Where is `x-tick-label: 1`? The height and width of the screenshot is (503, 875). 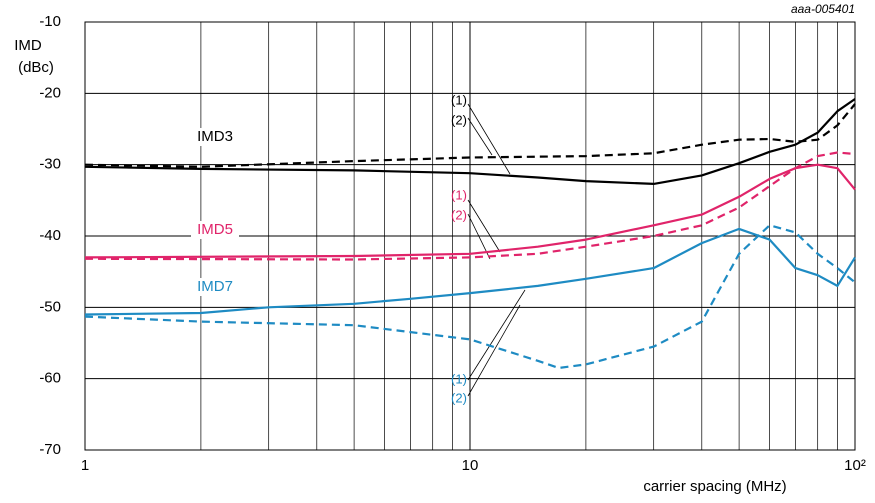
x-tick-label: 1 is located at coordinates (85, 465).